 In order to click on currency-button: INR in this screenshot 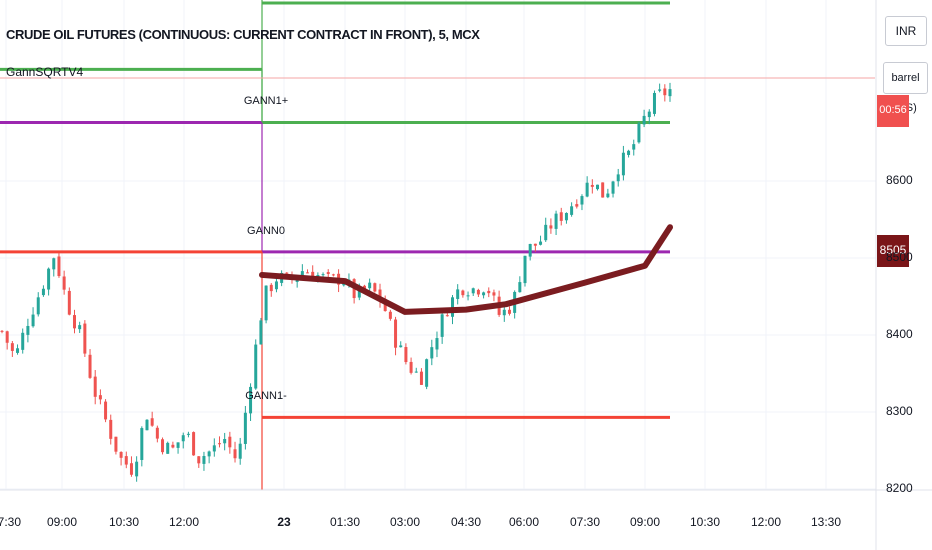, I will do `click(906, 31)`.